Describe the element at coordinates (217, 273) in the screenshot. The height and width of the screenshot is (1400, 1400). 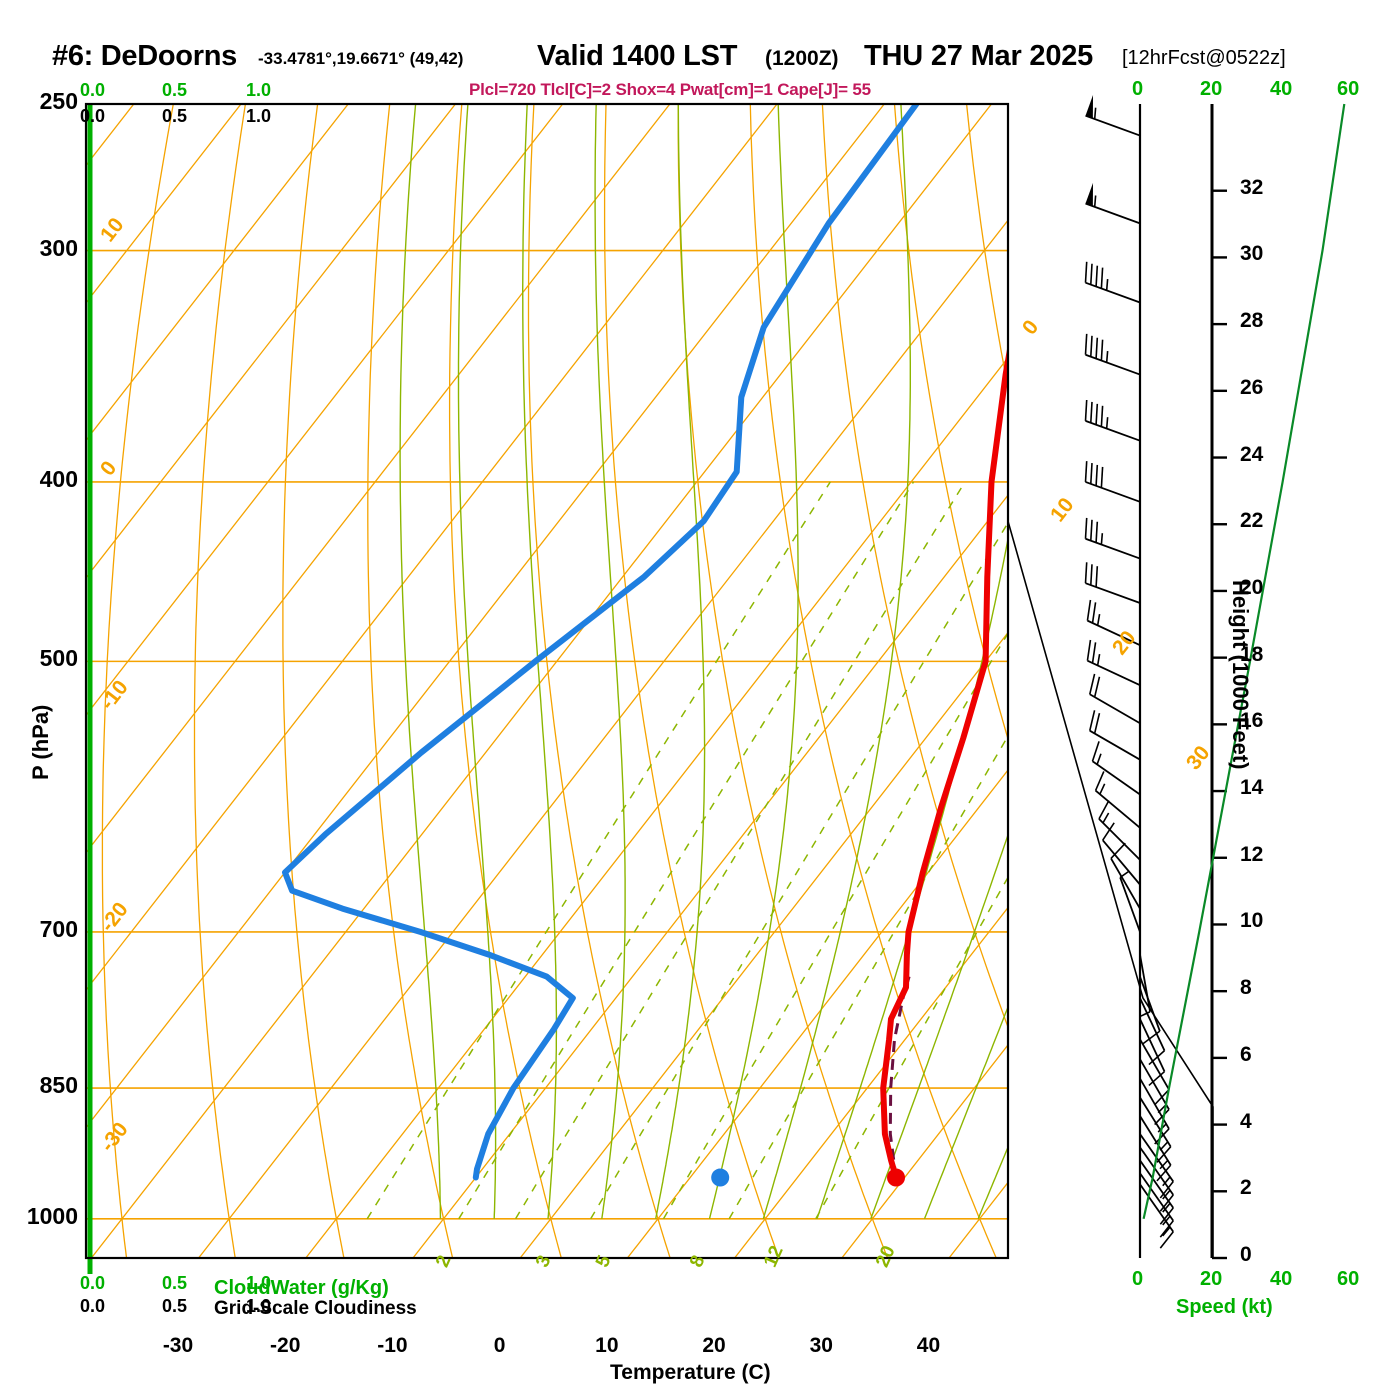
I see `isotherm--100` at that location.